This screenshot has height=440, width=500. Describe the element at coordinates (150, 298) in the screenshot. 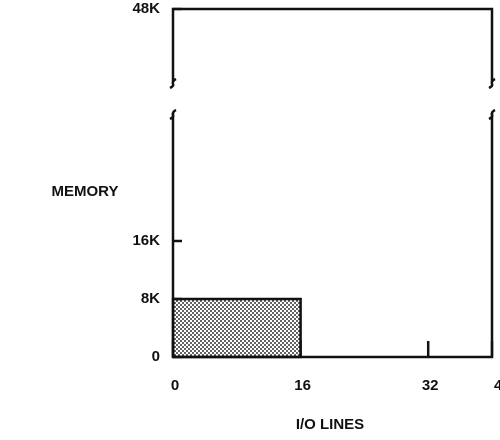

I see `y-tick-label: 8K` at that location.